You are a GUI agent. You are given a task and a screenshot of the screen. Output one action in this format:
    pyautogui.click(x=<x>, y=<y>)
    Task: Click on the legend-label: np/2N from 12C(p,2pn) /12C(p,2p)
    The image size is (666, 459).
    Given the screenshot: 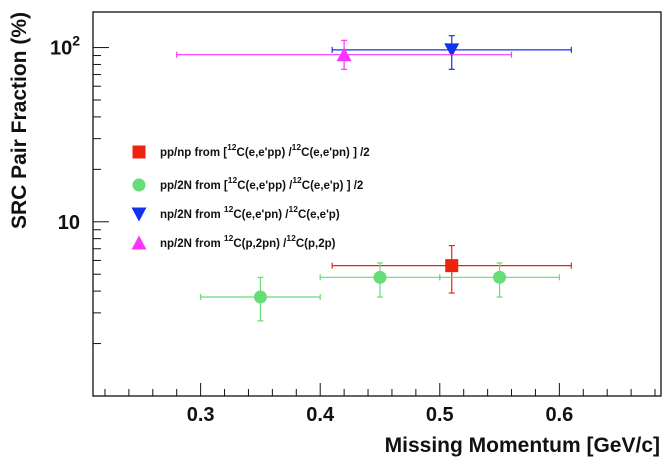 What is the action you would take?
    pyautogui.click(x=248, y=241)
    